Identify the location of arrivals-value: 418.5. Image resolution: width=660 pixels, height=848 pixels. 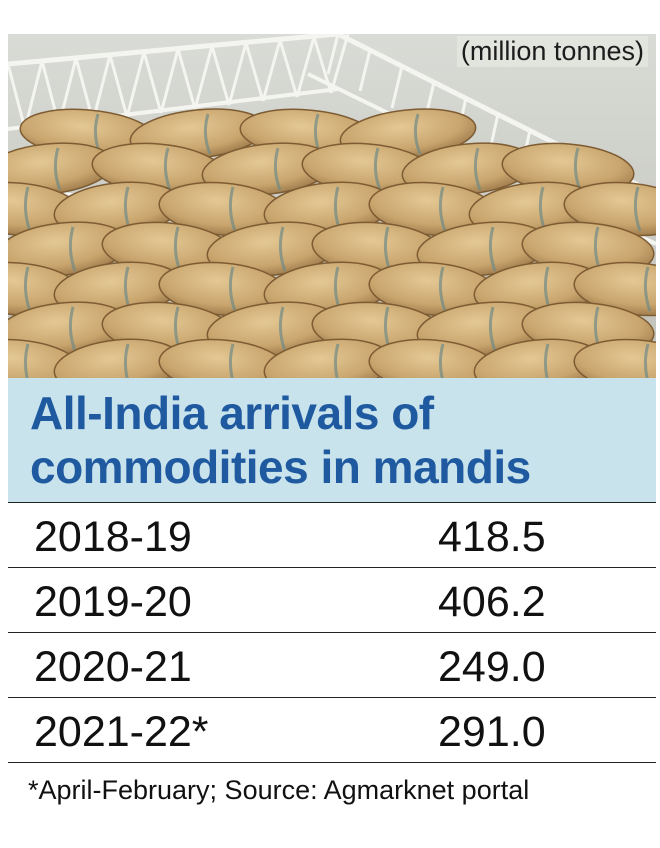
(492, 537).